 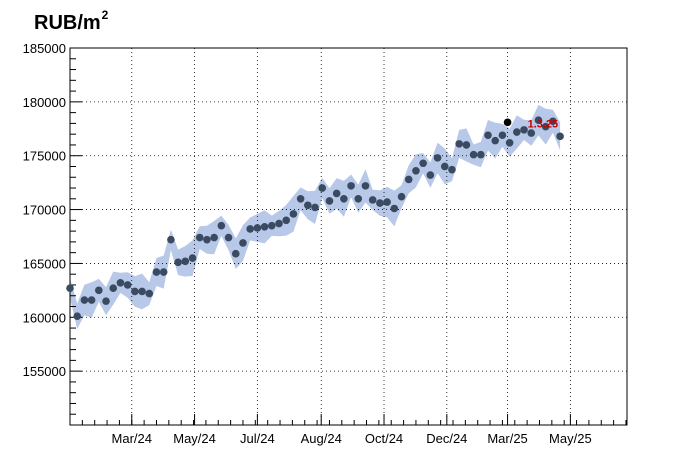 What do you see at coordinates (44, 102) in the screenshot?
I see `y-tick-label: 180000` at bounding box center [44, 102].